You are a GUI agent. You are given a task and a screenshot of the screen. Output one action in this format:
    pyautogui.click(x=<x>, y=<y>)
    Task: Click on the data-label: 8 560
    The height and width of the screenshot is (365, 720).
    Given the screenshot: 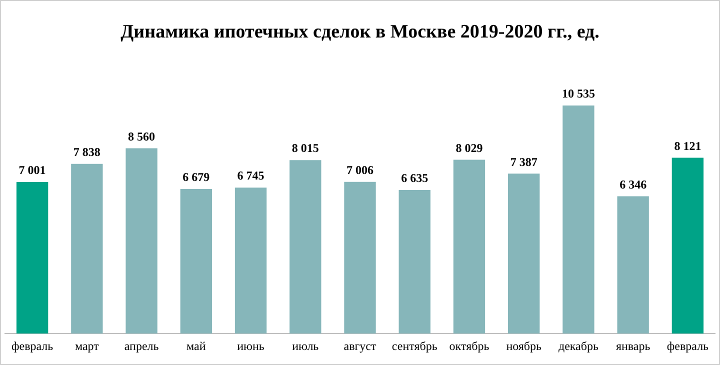 What is the action you would take?
    pyautogui.click(x=142, y=136)
    